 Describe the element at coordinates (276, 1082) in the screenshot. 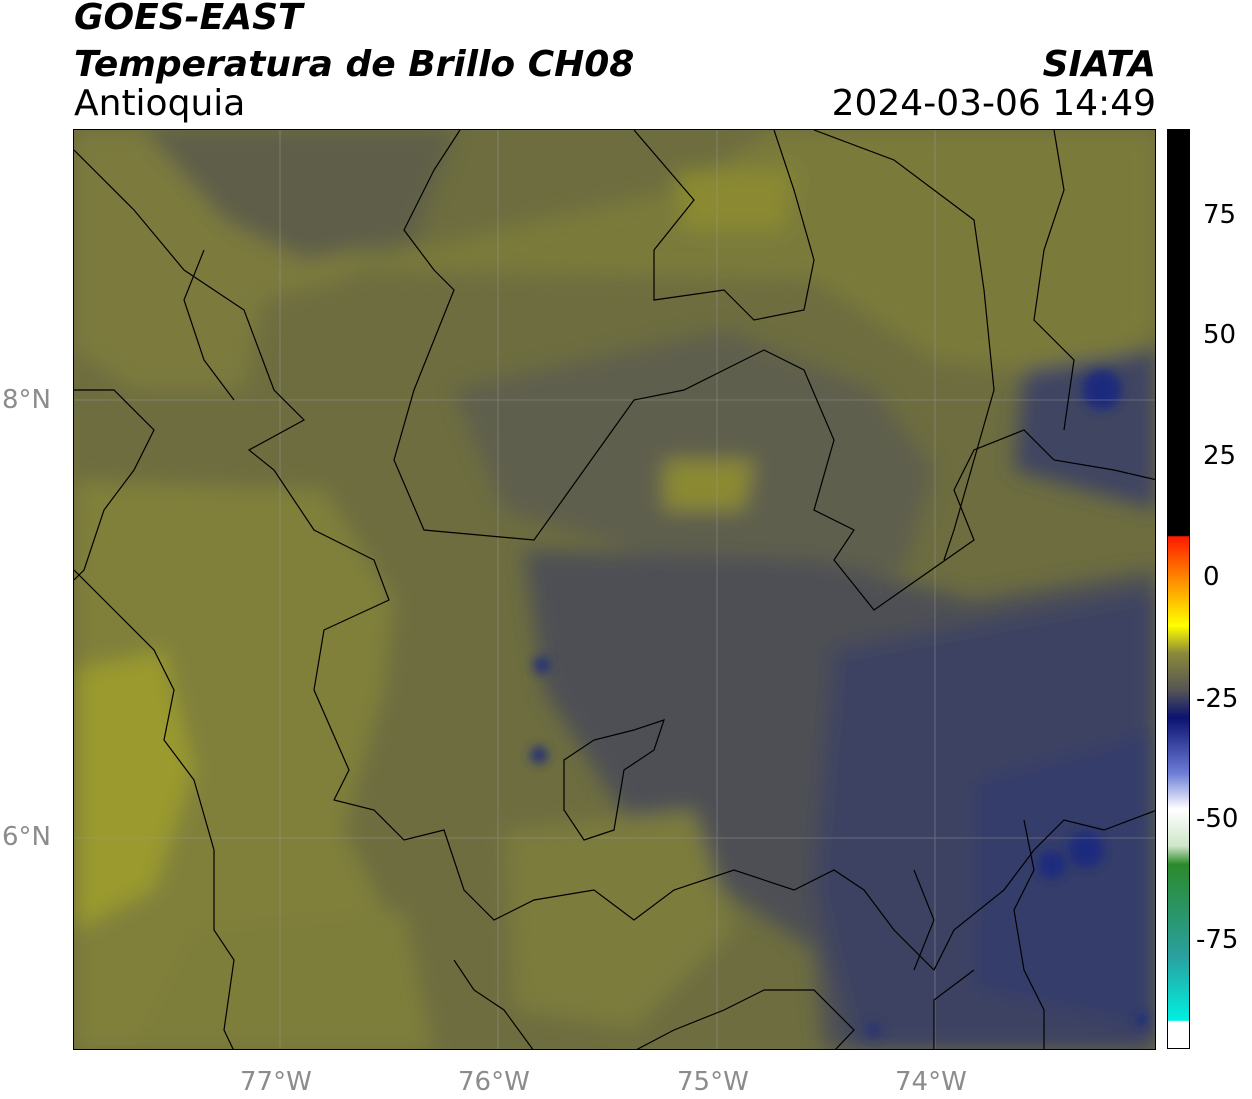

I see `lon-label-77w: 77°W` at that location.